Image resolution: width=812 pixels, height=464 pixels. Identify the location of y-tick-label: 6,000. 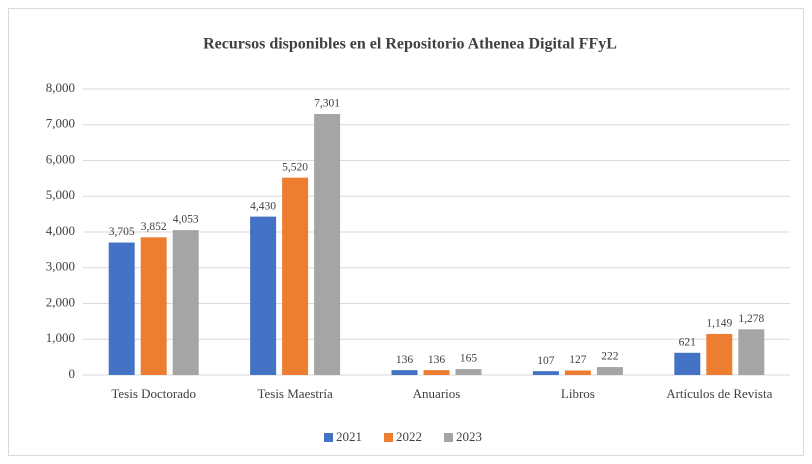
(60, 158).